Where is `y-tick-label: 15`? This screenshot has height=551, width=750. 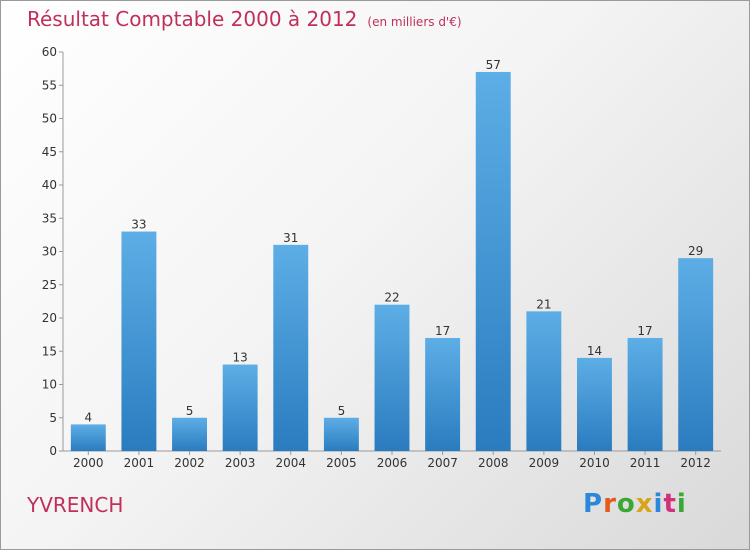 y-tick-label: 15 is located at coordinates (49, 351).